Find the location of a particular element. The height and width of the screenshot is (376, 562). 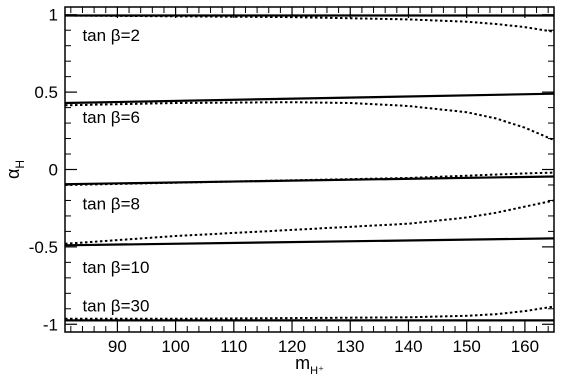

y-tick-label: -0.5 is located at coordinates (43, 247).